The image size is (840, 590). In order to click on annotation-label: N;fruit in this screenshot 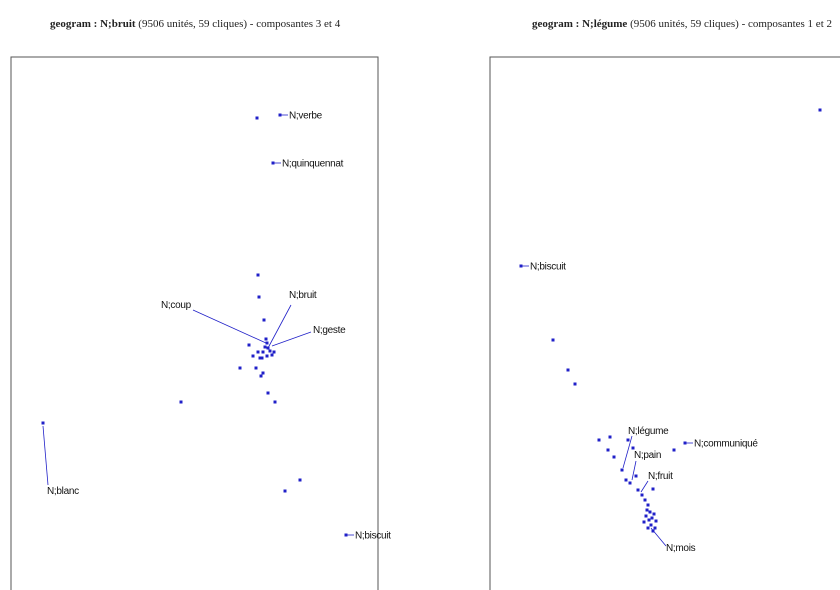, I will do `click(660, 476)`.